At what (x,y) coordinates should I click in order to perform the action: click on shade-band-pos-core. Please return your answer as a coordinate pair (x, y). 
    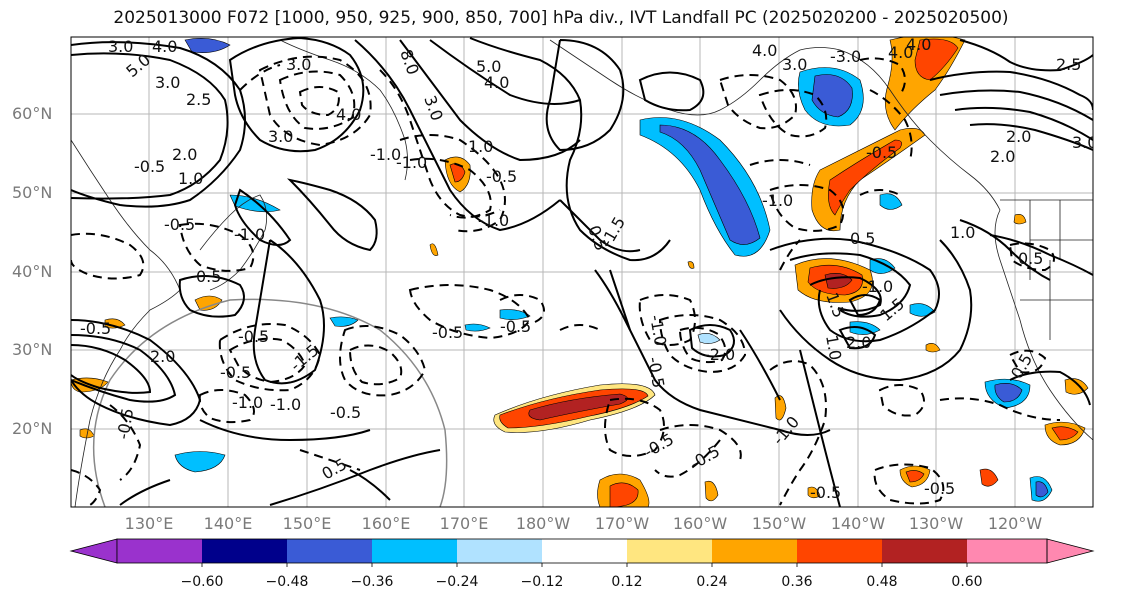
    Looking at the image, I should click on (578, 407).